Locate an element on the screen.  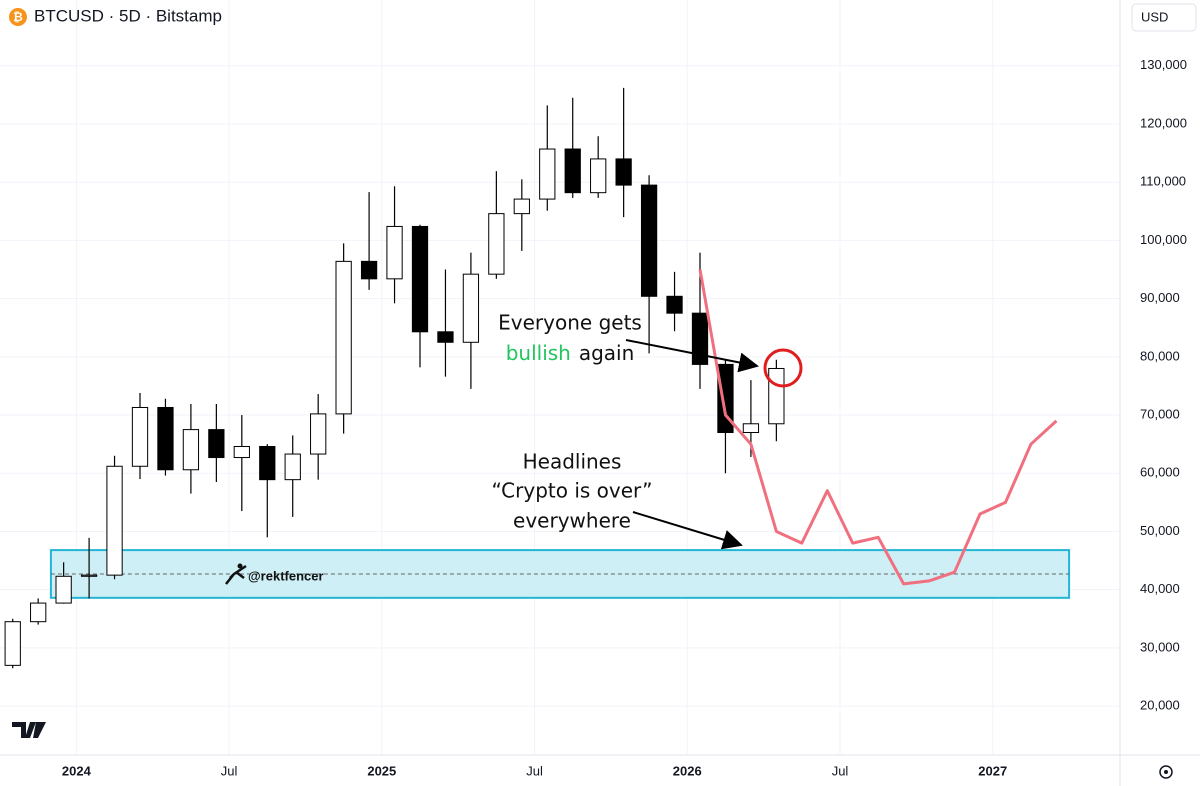
y-tick-label: 90,000 is located at coordinates (1160, 297).